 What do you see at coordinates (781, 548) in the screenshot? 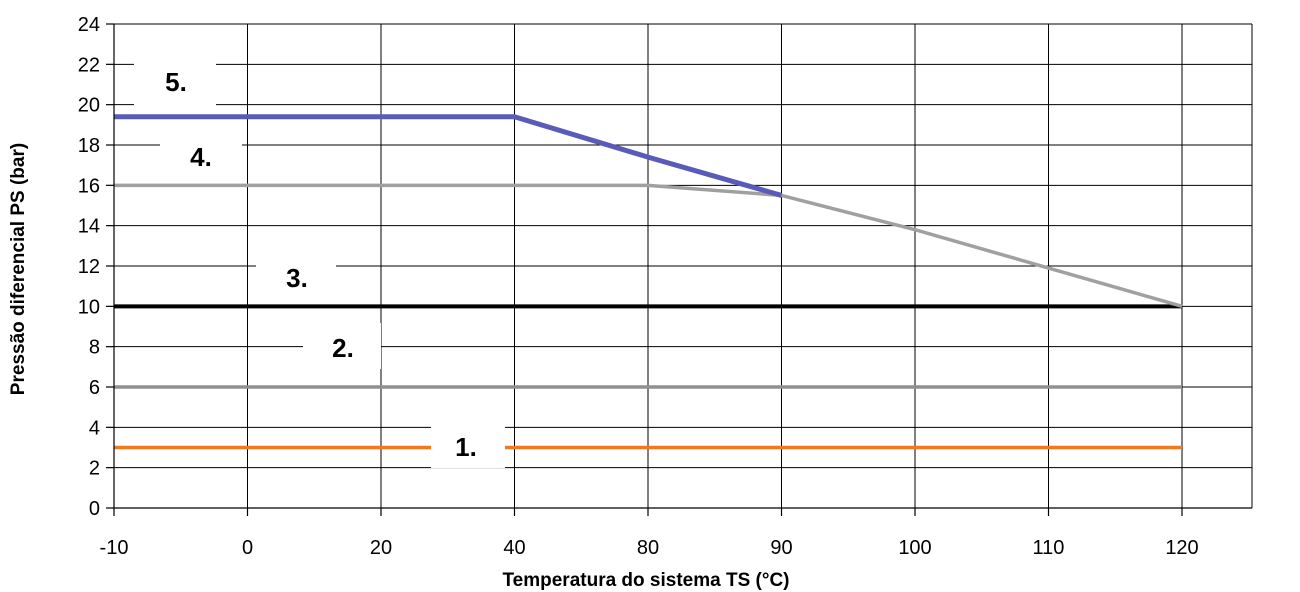
I see `x-tick-label: 90` at bounding box center [781, 548].